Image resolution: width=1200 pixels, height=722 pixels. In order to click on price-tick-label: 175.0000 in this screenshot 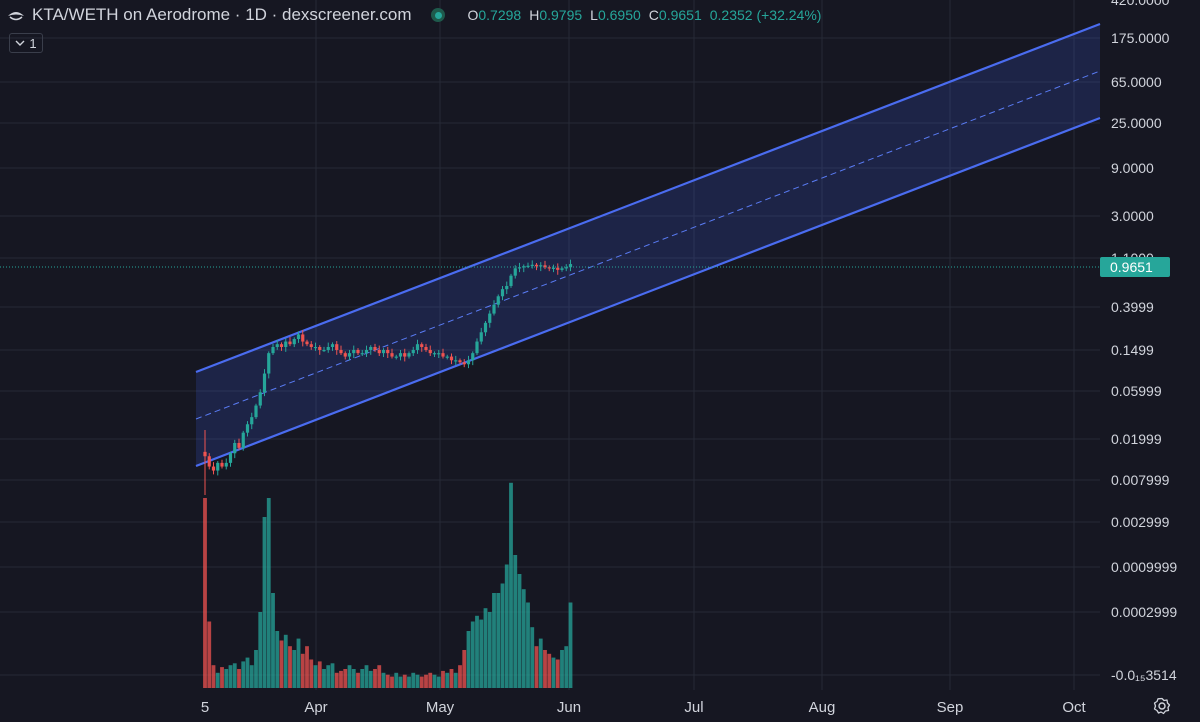, I will do `click(1140, 38)`.